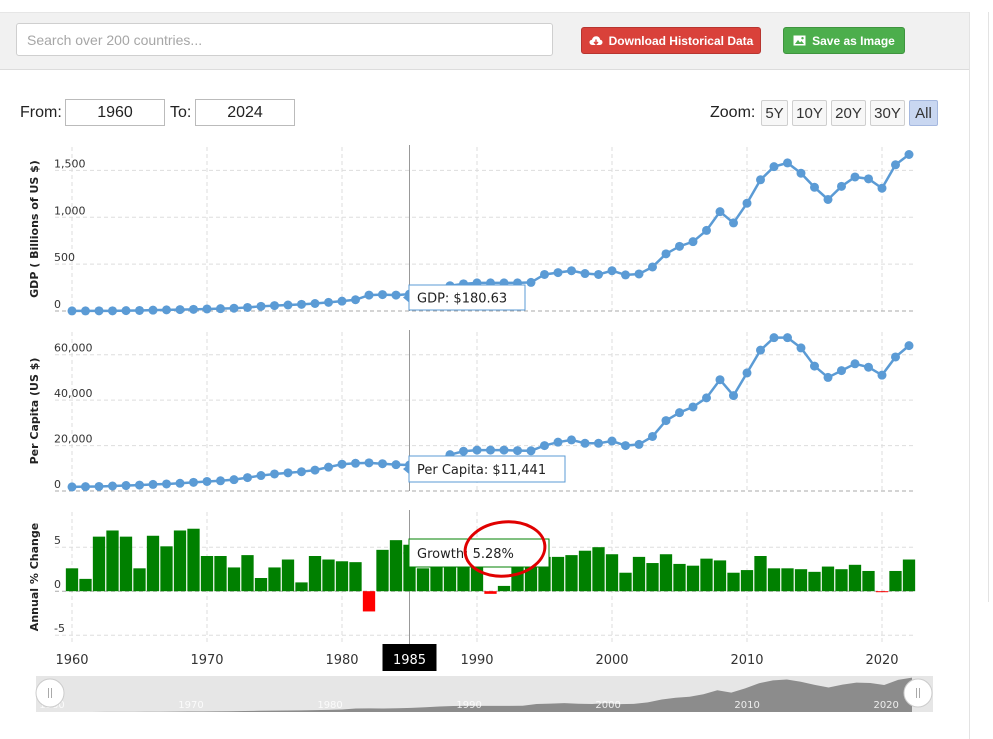  I want to click on from-year-input: 1960, so click(115, 112).